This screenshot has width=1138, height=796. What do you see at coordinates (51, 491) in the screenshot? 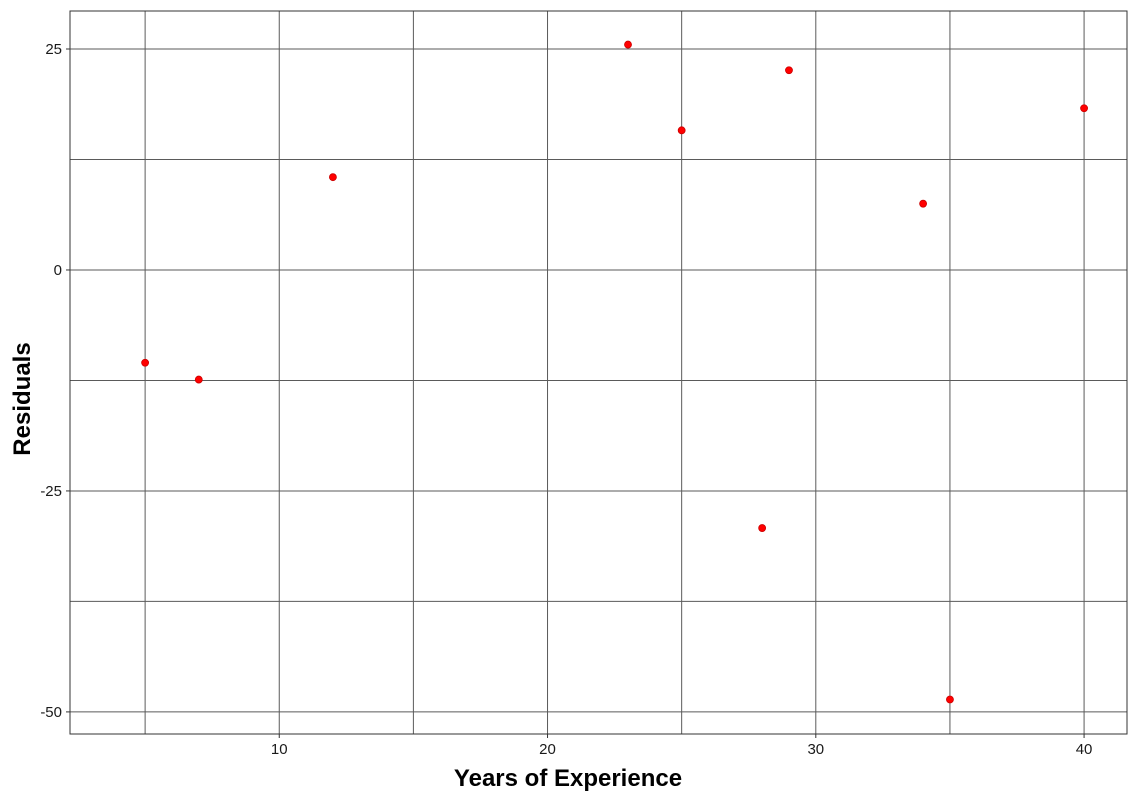
I see `y-tick-label: -25` at bounding box center [51, 491].